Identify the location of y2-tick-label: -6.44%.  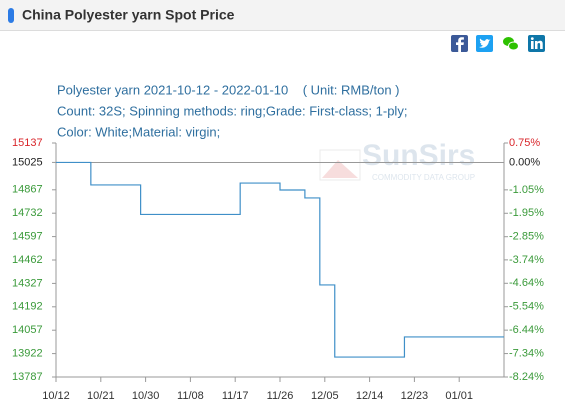
(526, 330).